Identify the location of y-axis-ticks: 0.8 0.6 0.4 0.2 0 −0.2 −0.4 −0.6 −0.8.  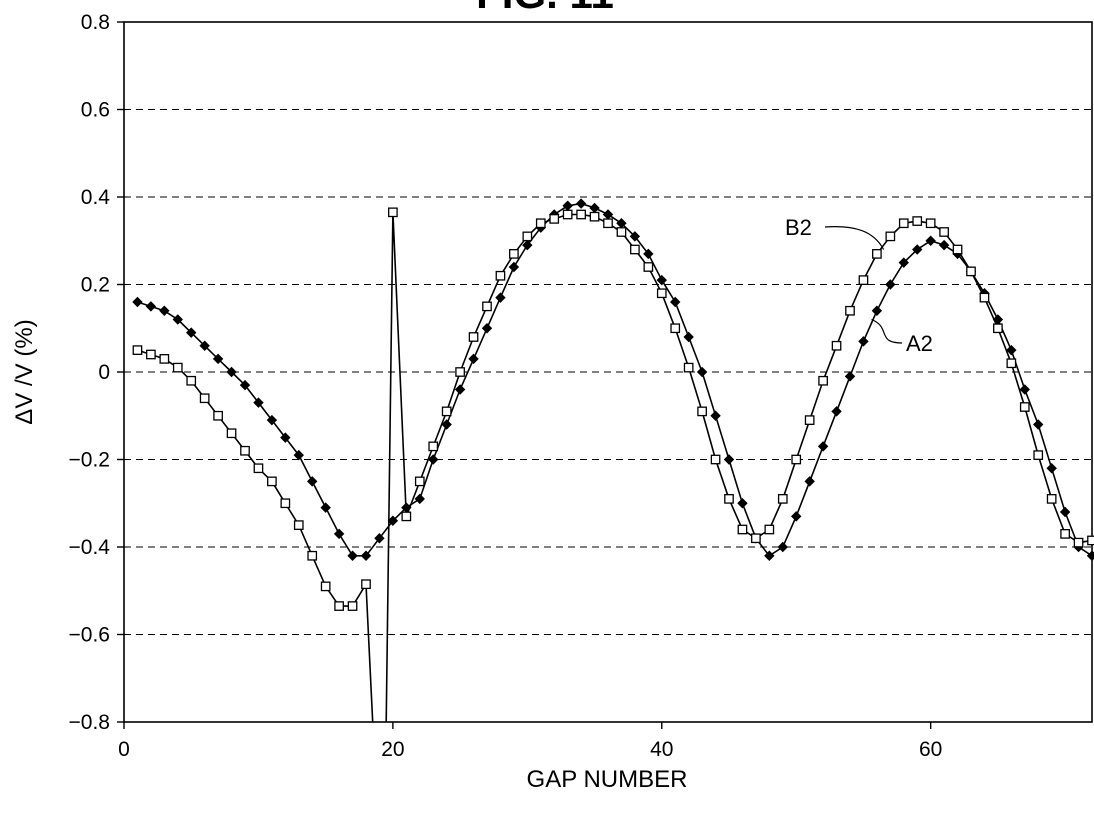
(96, 372).